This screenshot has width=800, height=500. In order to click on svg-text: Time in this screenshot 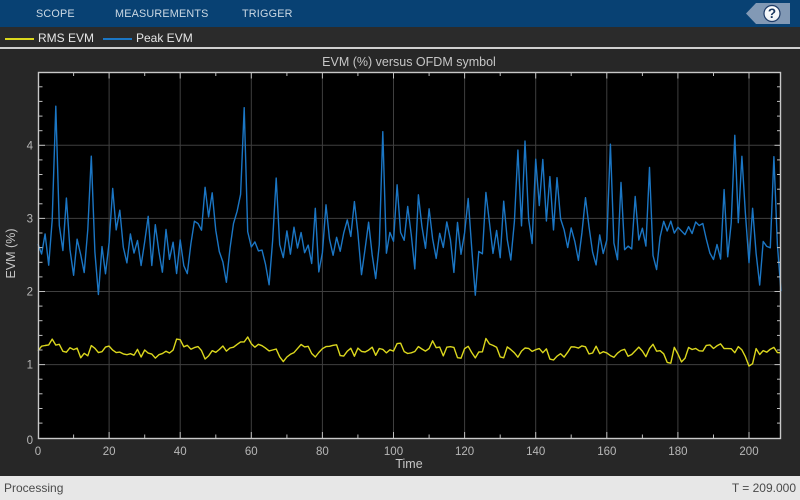, I will do `click(408, 464)`.